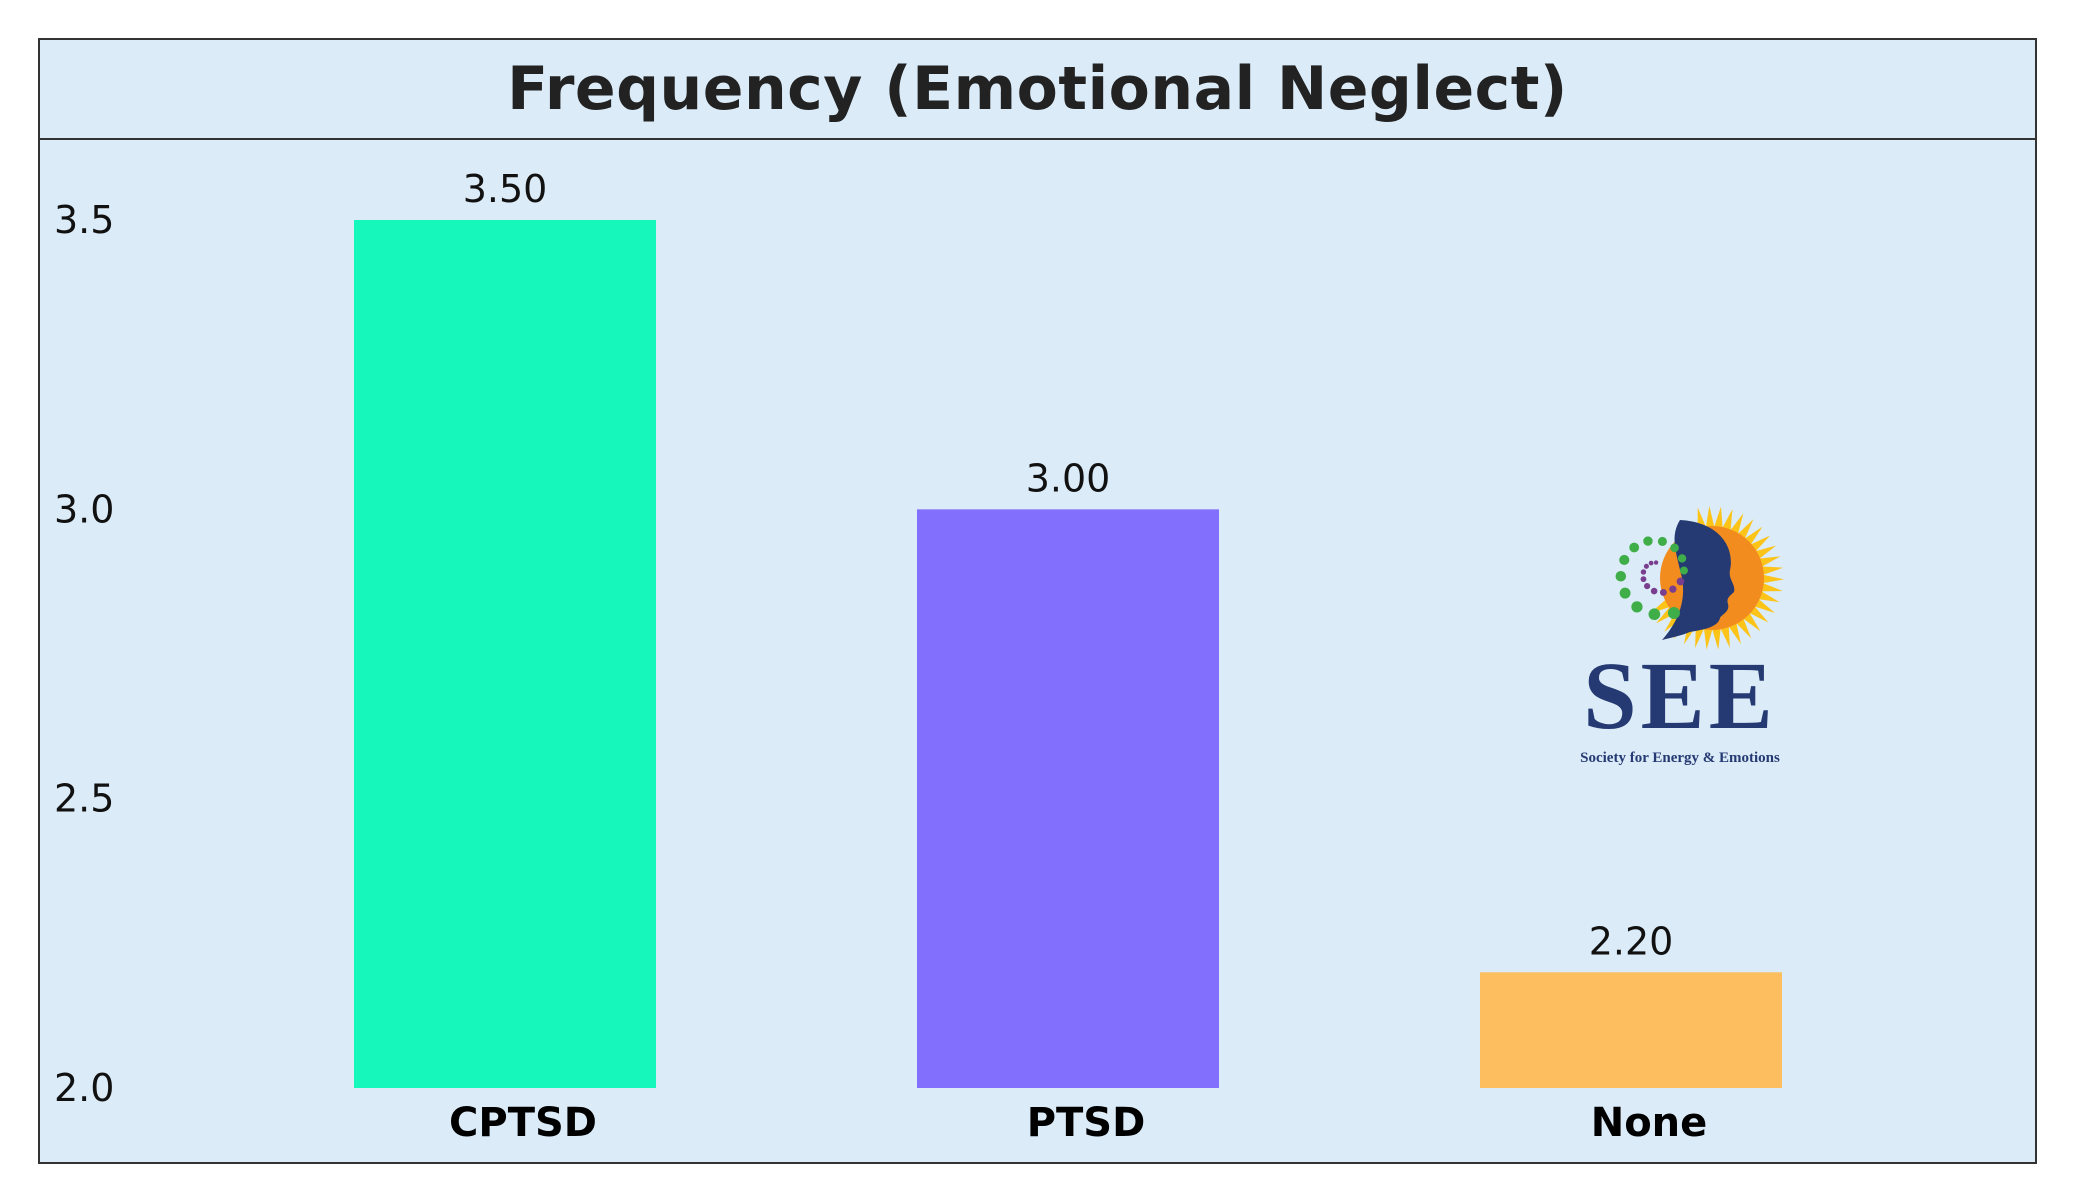  I want to click on bar-none, so click(1631, 1030).